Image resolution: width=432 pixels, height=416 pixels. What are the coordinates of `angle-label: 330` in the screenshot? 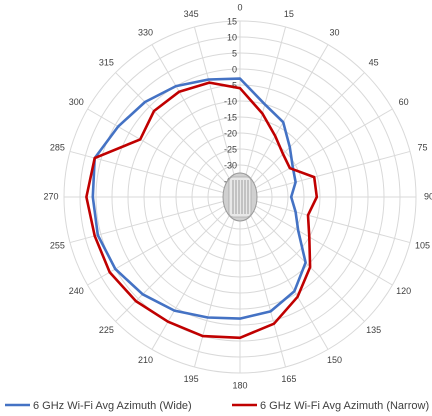 It's located at (145, 33).